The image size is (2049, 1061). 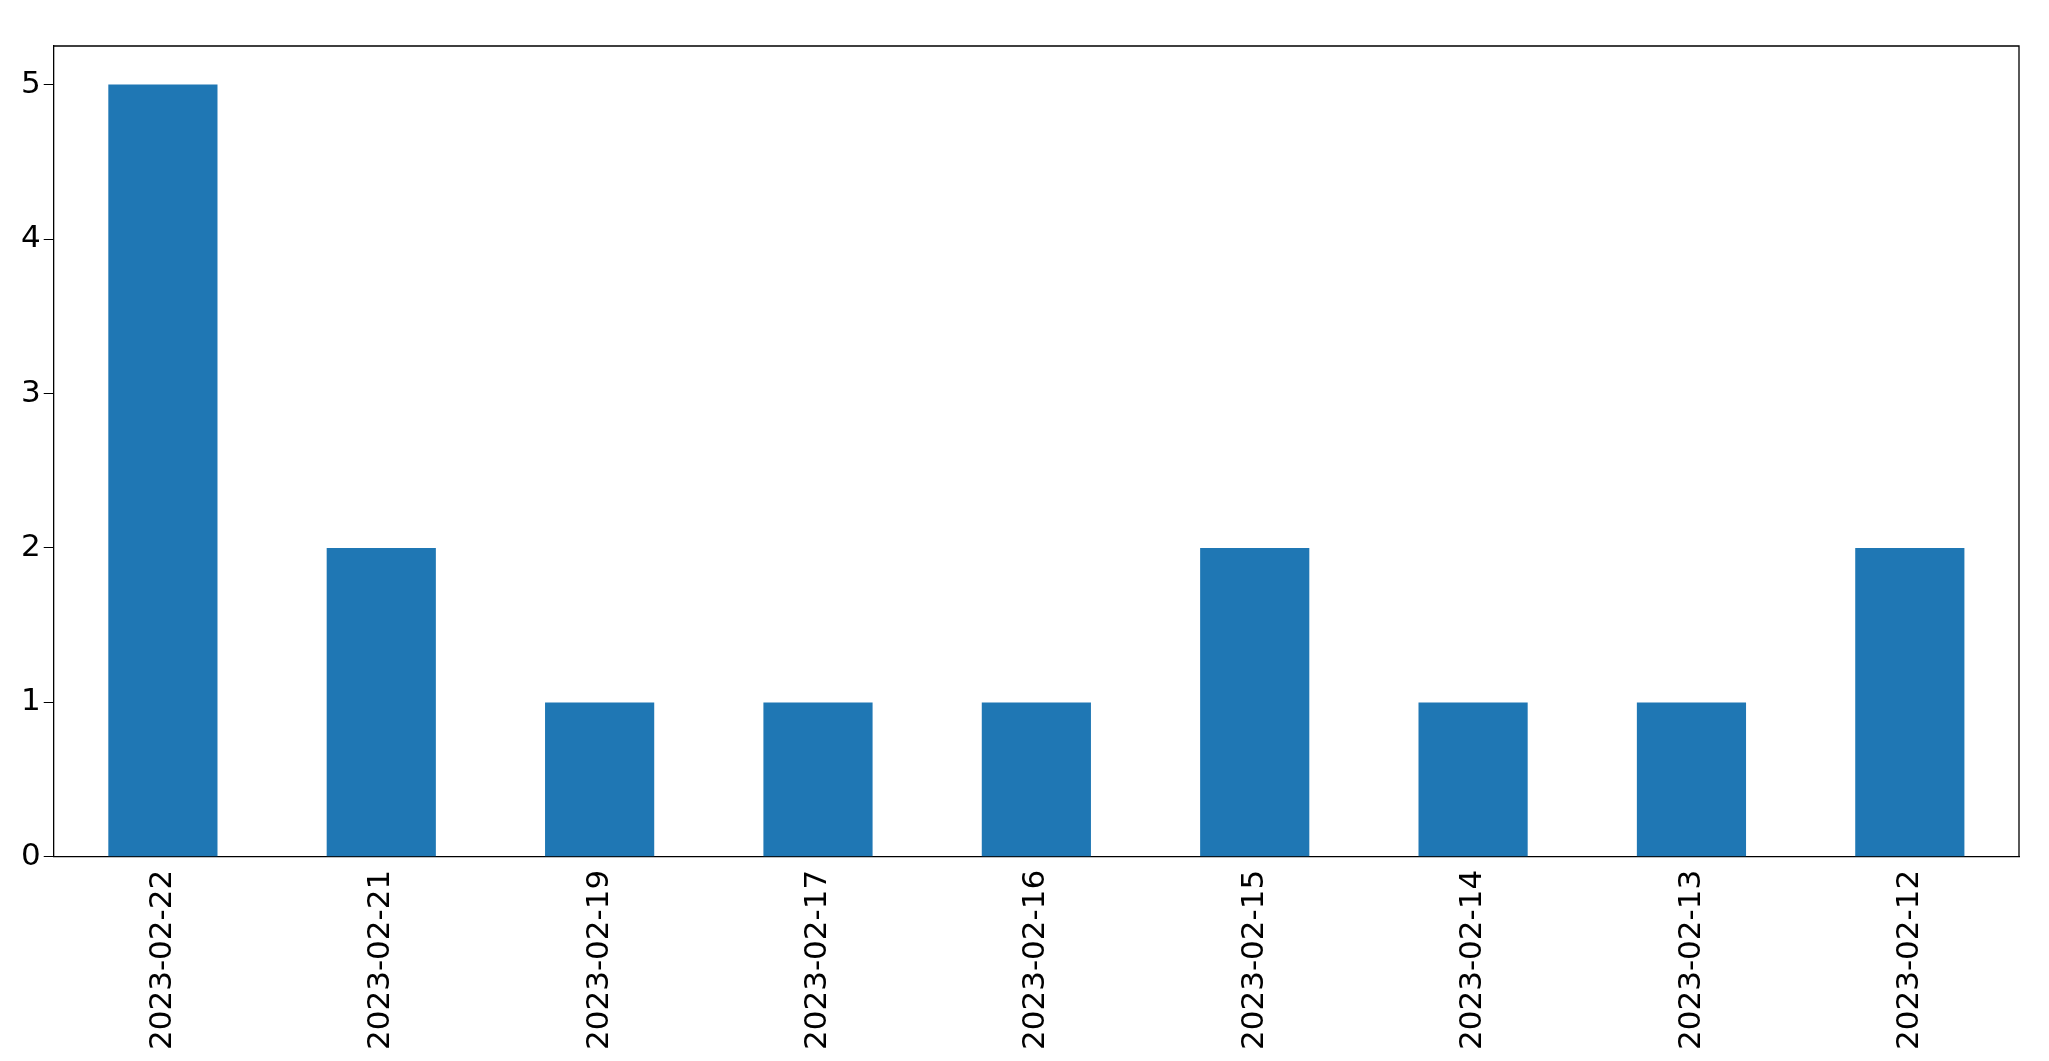 I want to click on x-tick-label: 2023-02-19, so click(x=596, y=960).